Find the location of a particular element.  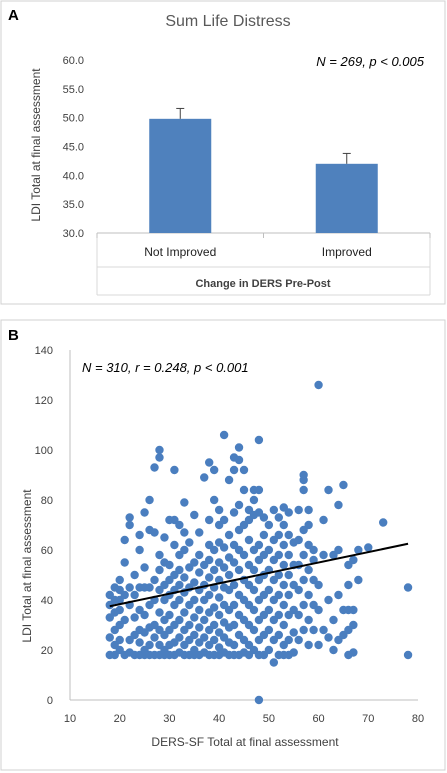

chart-b-ytick-label: 140 is located at coordinates (44, 351).